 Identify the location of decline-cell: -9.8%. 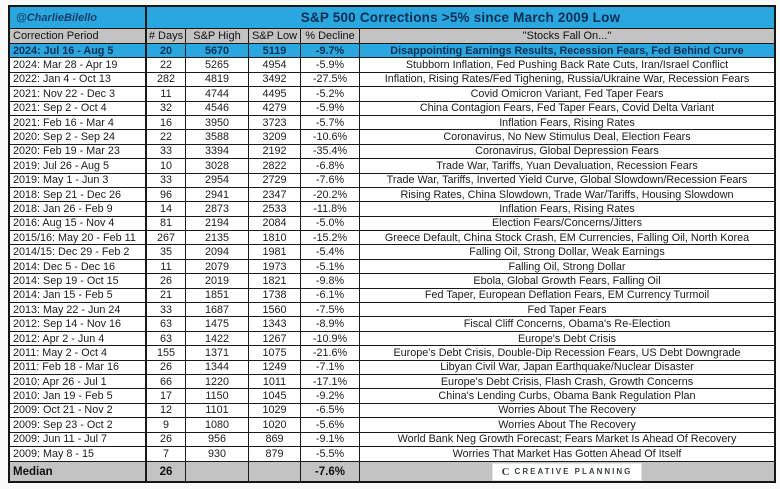
(330, 281).